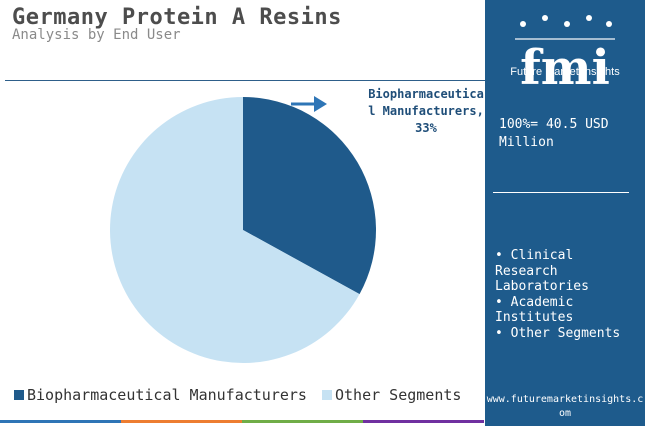 The image size is (650, 426). What do you see at coordinates (534, 310) in the screenshot?
I see `segment-item: • Academic Institutes` at bounding box center [534, 310].